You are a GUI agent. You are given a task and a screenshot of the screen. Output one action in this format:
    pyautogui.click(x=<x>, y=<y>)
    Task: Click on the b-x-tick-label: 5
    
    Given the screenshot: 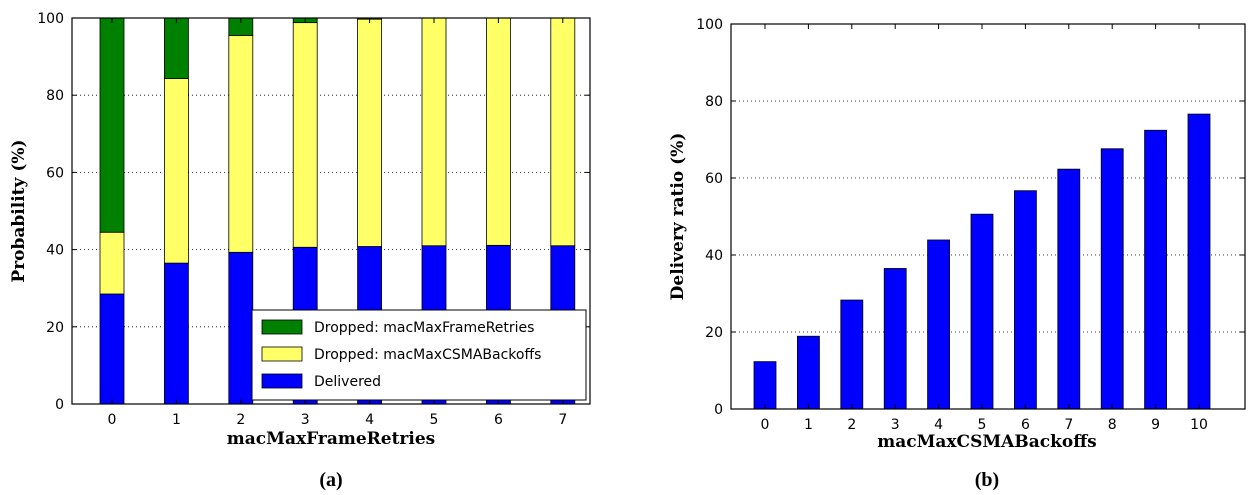 What is the action you would take?
    pyautogui.click(x=982, y=425)
    